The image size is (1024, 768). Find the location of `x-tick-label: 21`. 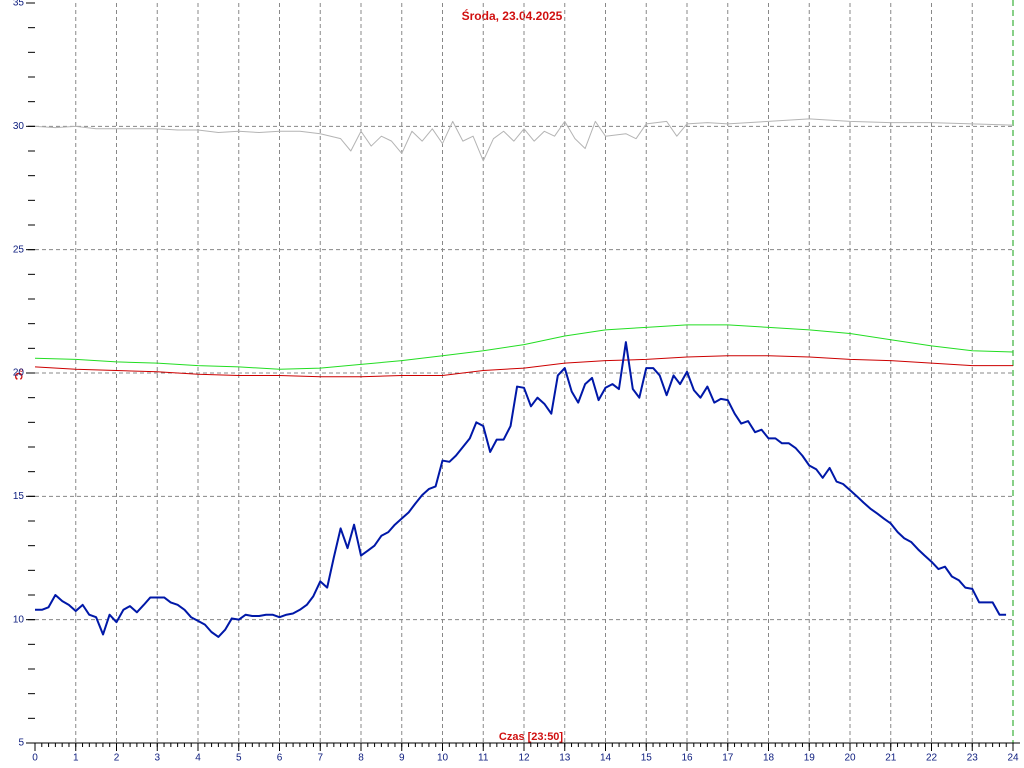

x-tick-label: 21 is located at coordinates (891, 758).